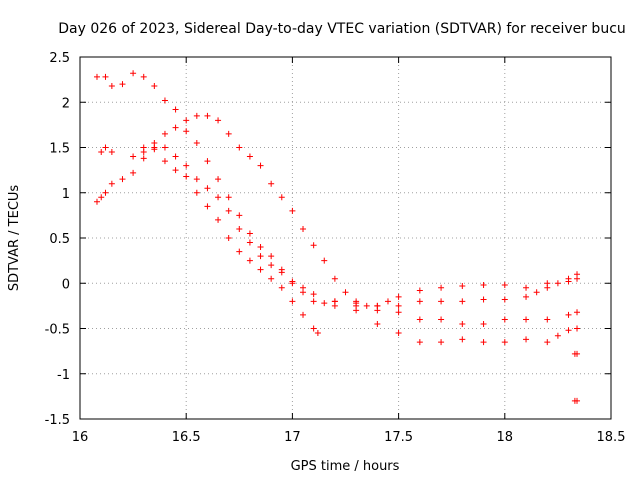 This screenshot has width=640, height=480. I want to click on y-tick-label: 0.5, so click(59, 239).